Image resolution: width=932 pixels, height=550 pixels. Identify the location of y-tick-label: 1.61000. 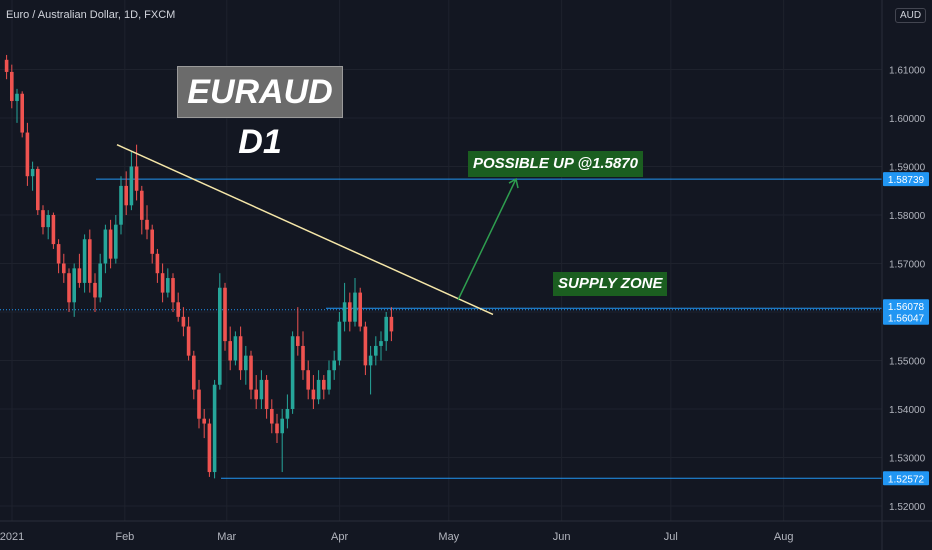
(907, 71).